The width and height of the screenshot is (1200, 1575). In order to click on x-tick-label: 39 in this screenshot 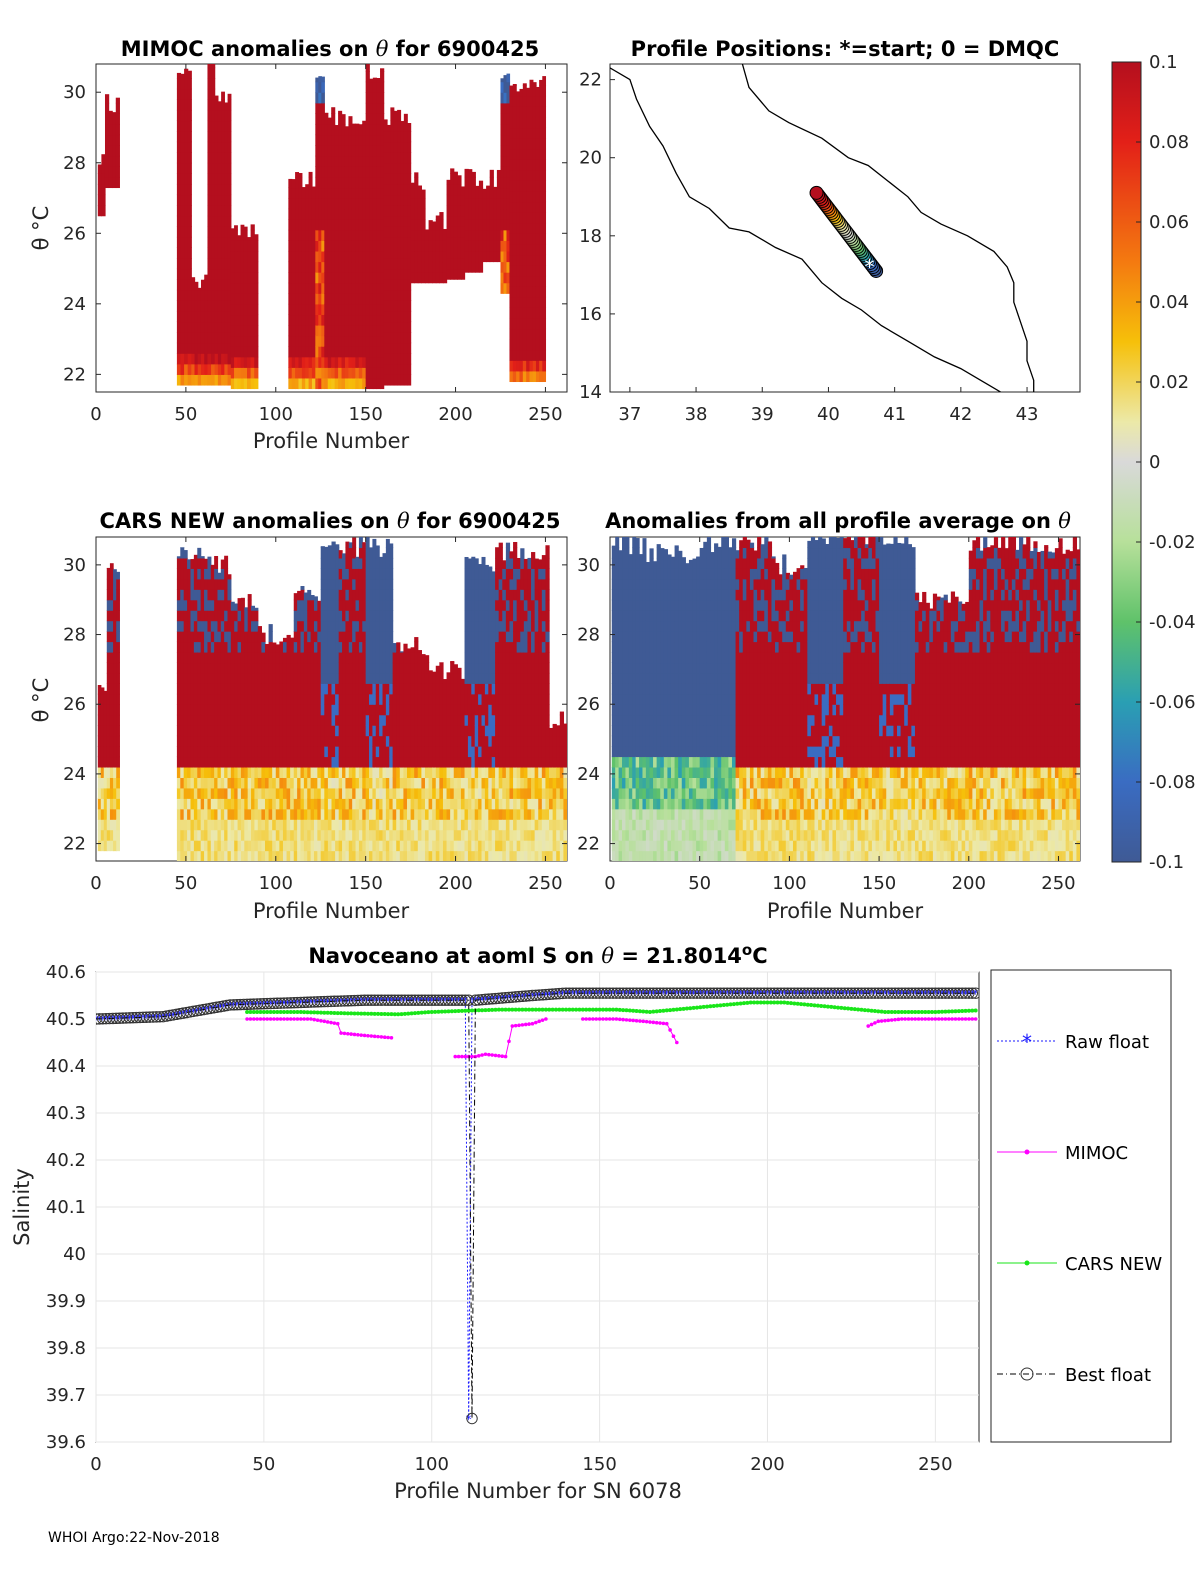, I will do `click(762, 414)`.